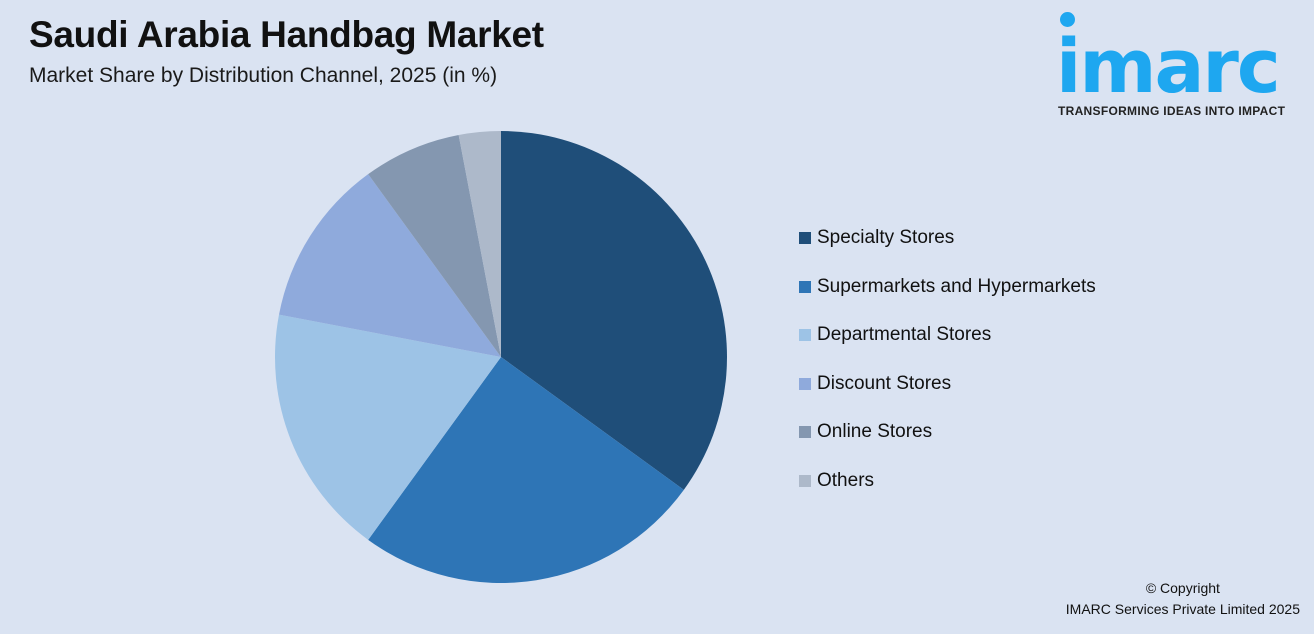  I want to click on pie-slice-supermarkets-and-hypermarkets, so click(526, 470).